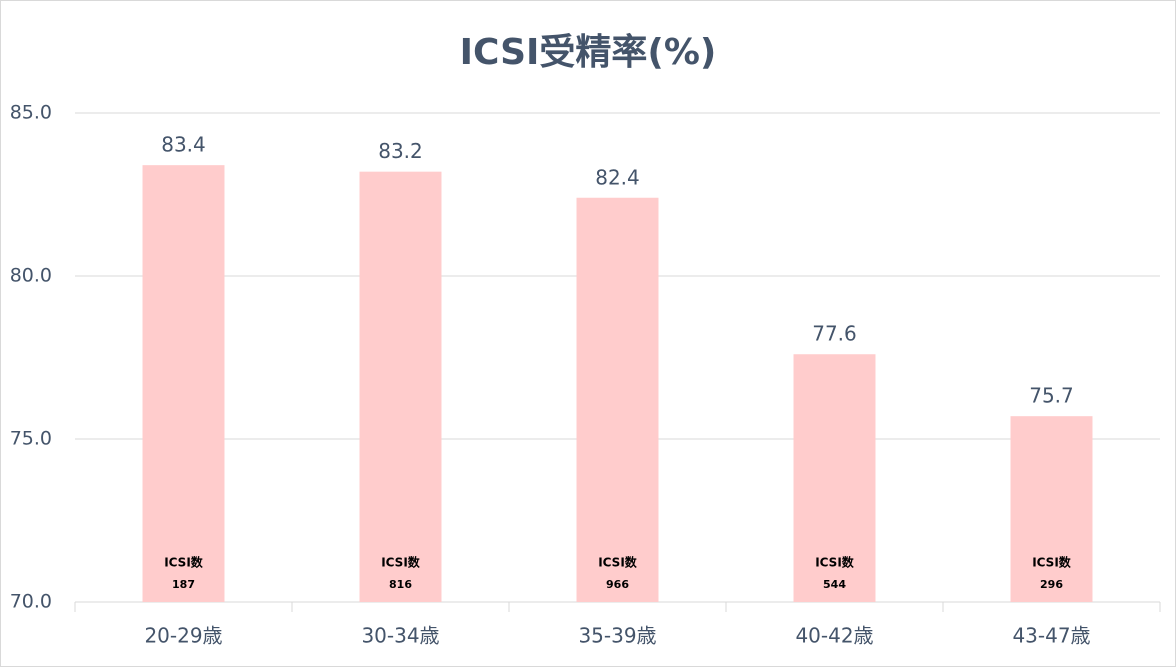 Image resolution: width=1176 pixels, height=667 pixels. I want to click on y-tick-label: 75.0, so click(31, 439).